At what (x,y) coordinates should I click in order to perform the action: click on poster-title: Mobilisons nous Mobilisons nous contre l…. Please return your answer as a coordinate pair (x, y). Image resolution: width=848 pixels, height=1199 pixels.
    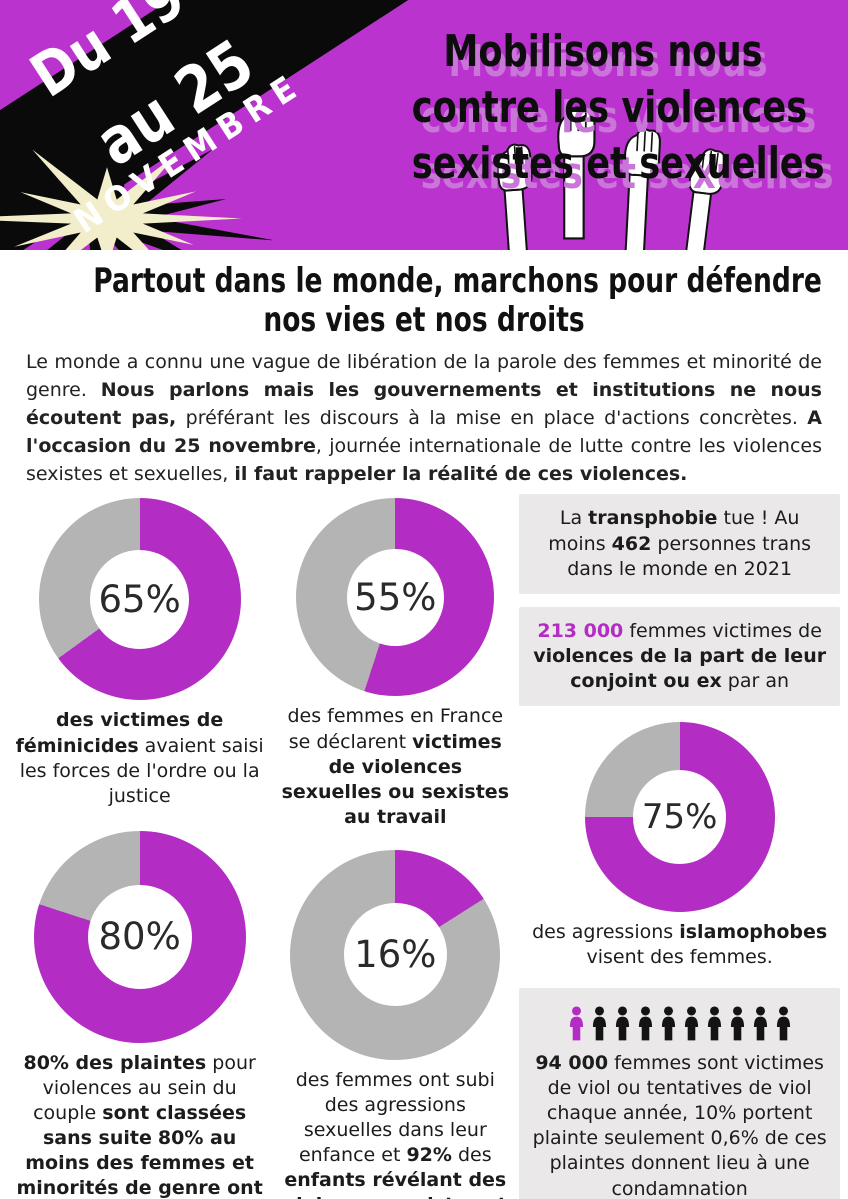
    Looking at the image, I should click on (603, 112).